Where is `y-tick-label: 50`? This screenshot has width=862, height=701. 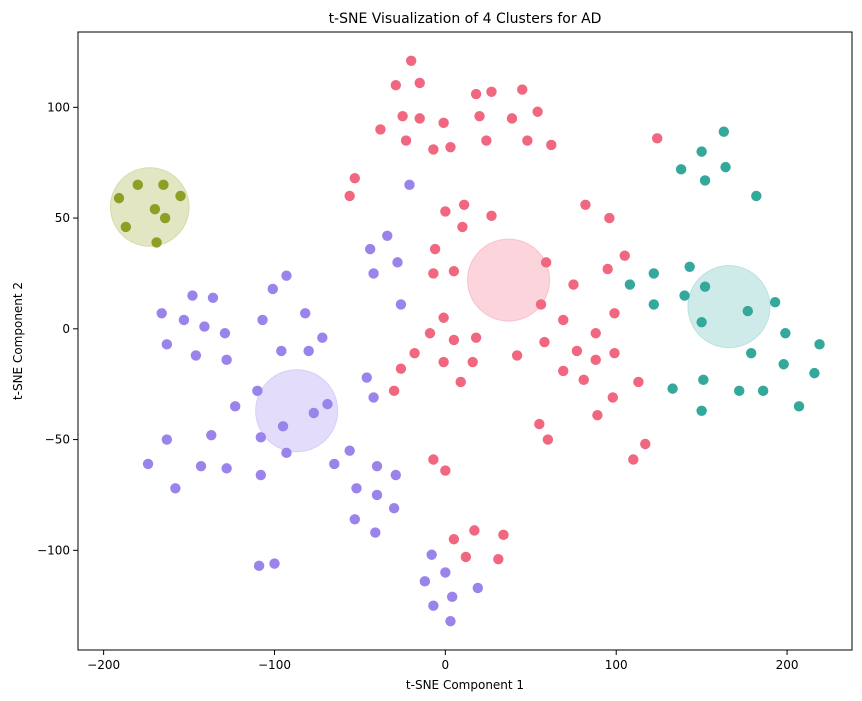 y-tick-label: 50 is located at coordinates (62, 218).